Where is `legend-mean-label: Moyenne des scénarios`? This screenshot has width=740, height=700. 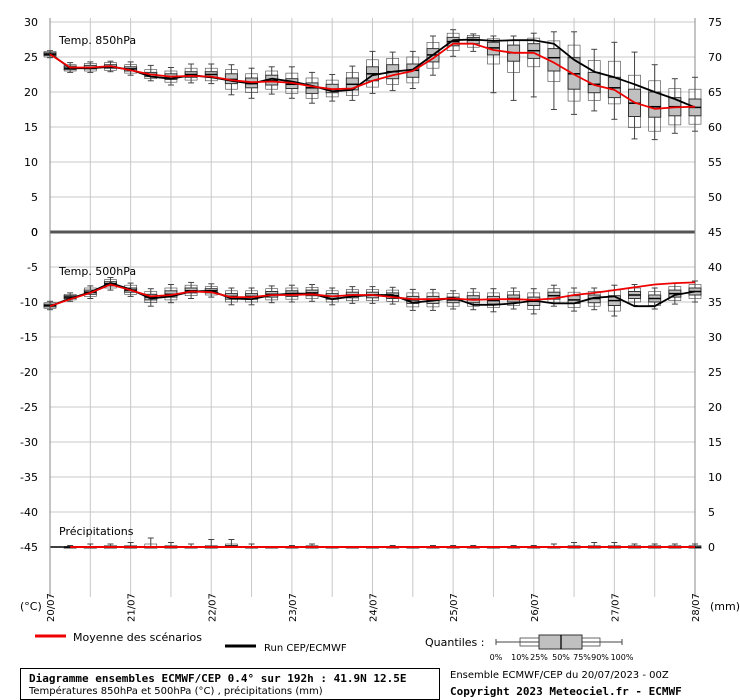
legend-mean-label: Moyenne des scénarios is located at coordinates (137, 637).